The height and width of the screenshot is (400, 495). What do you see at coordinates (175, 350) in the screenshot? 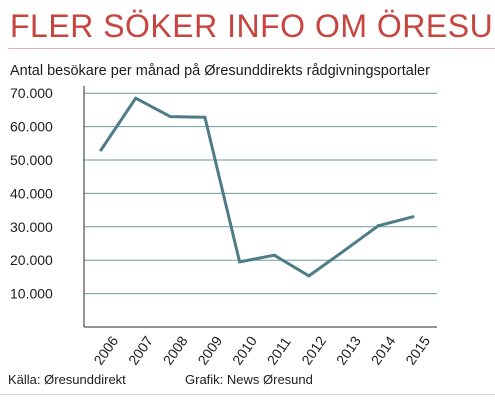
I see `x-tick-label: 2008` at bounding box center [175, 350].